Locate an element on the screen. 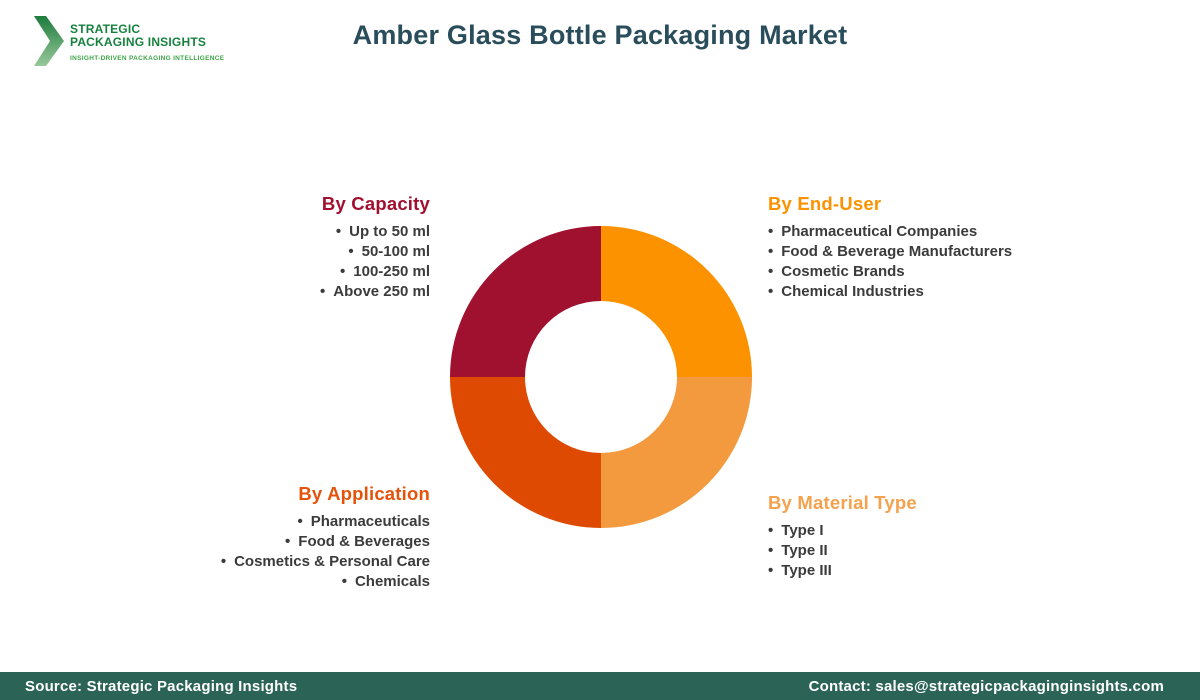 The height and width of the screenshot is (700, 1200). logo-line-2: PACKAGING INSIGHTS is located at coordinates (138, 42).